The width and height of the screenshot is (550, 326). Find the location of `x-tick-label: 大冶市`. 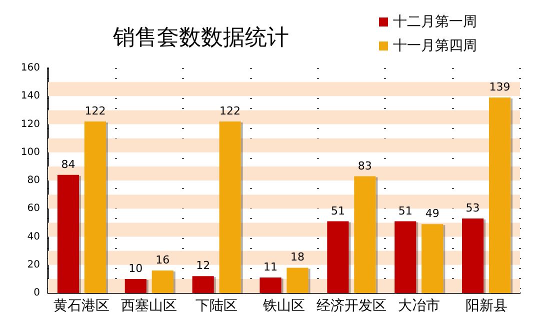

x-tick-label: 大冶市 is located at coordinates (419, 306).